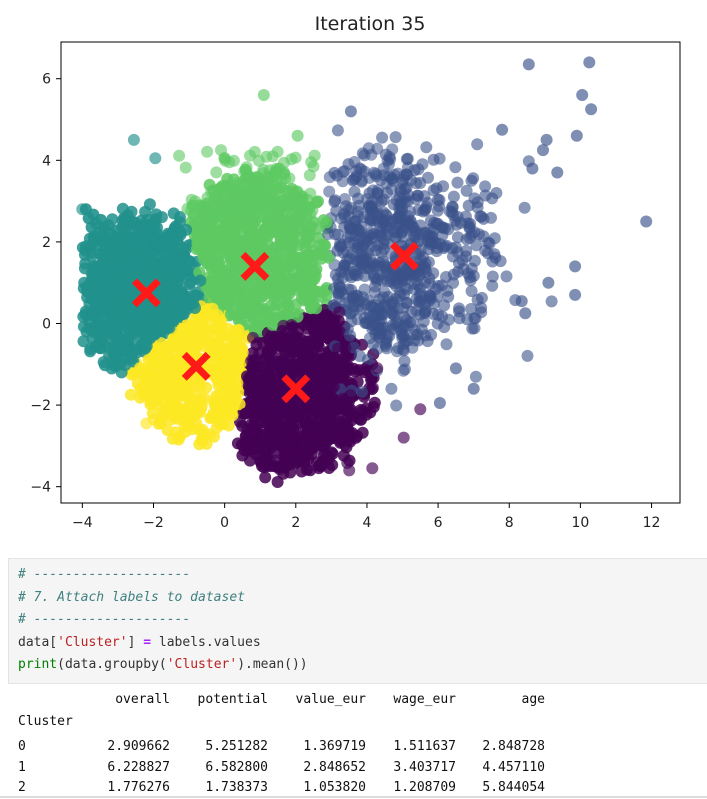 The width and height of the screenshot is (707, 799). I want to click on output-cell: 1.738373, so click(236, 787).